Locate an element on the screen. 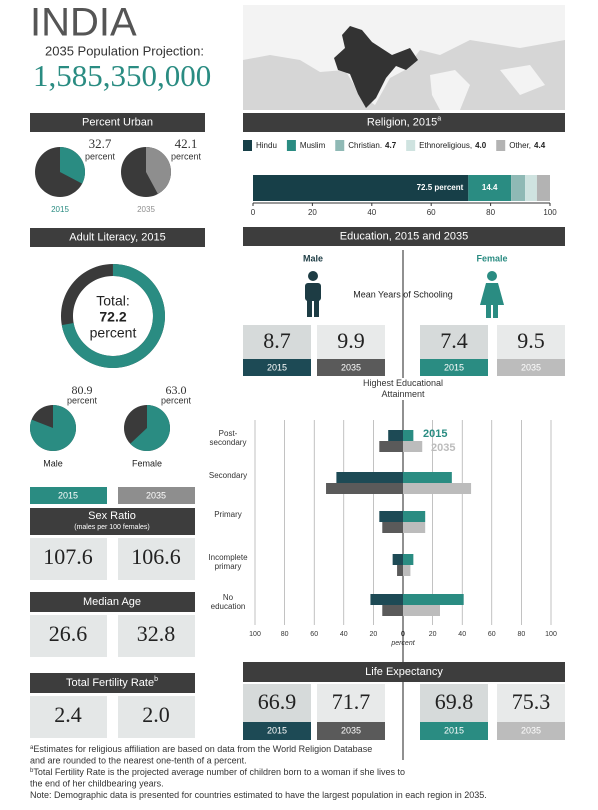 This screenshot has width=598, height=810. section-title: Religion, 2015a is located at coordinates (404, 121).